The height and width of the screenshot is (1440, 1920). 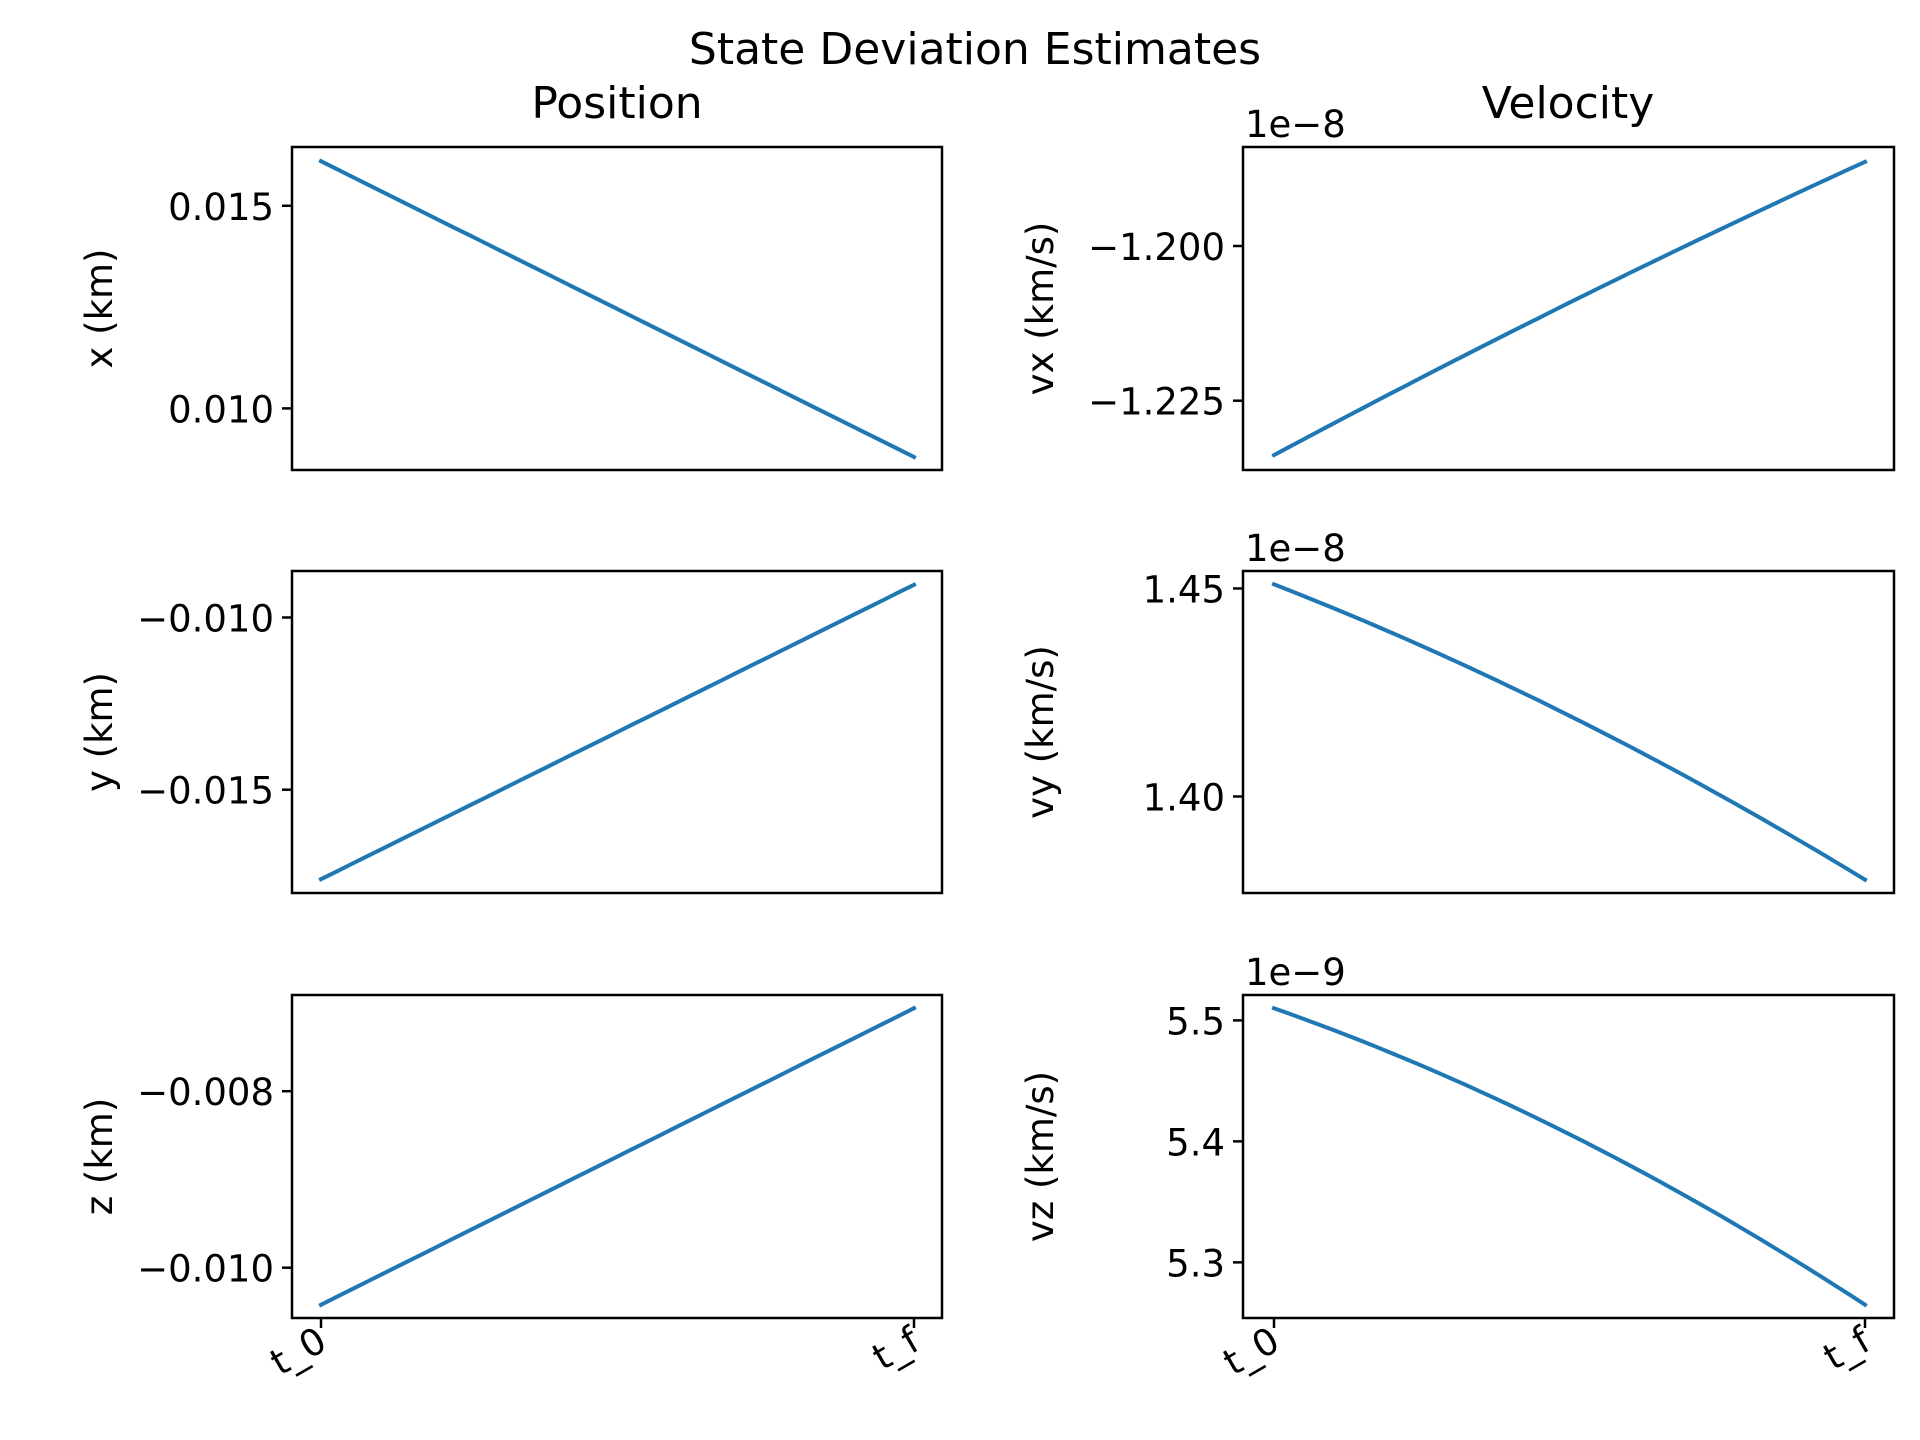 I want to click on column-title-velocity: Velocity, so click(x=1568, y=103).